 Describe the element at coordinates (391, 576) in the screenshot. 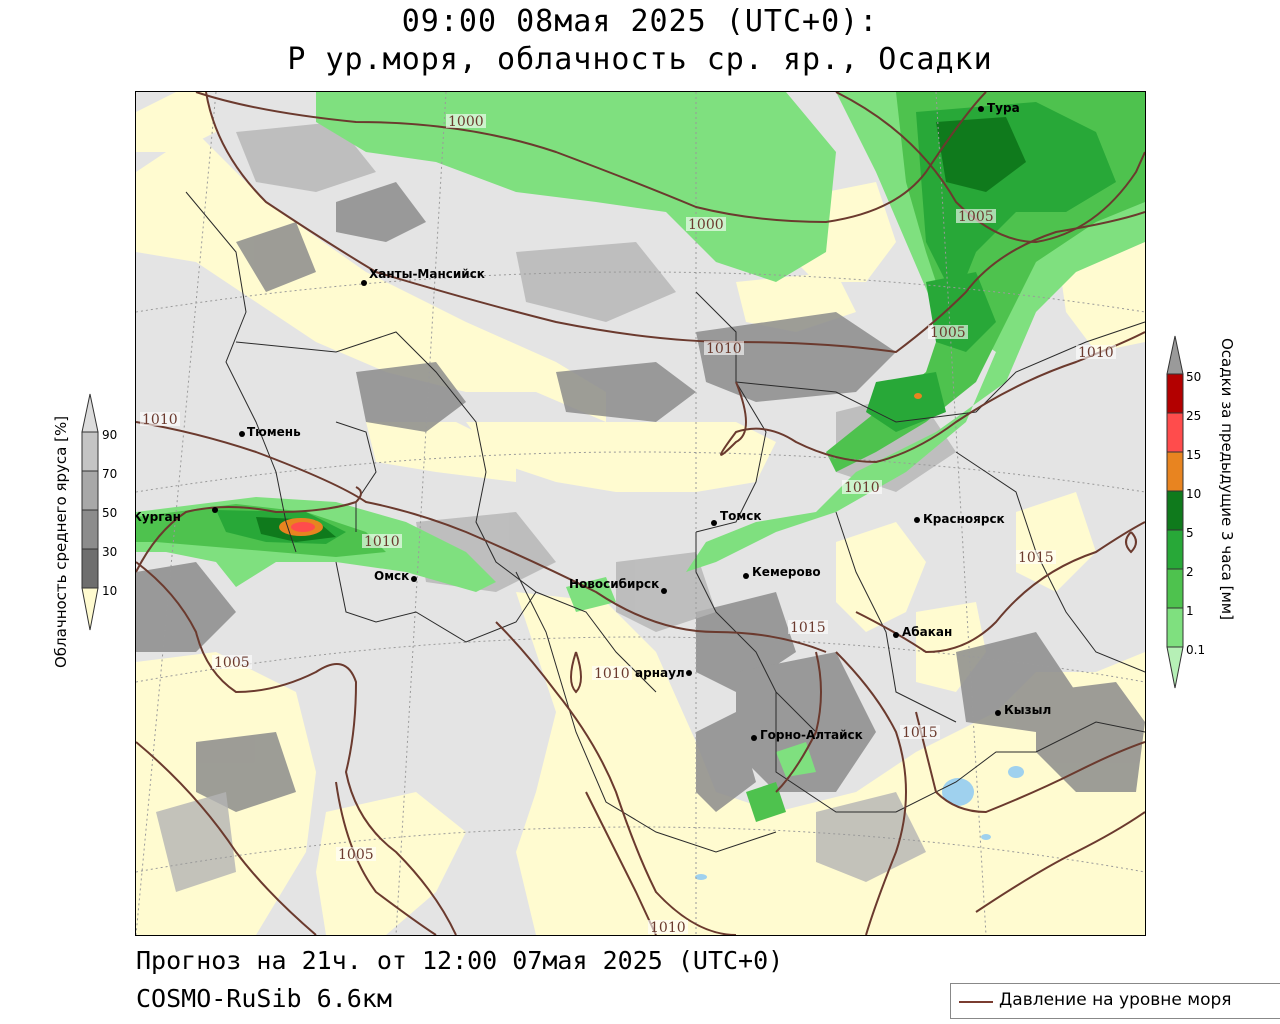

I see `city-label: Омск` at that location.